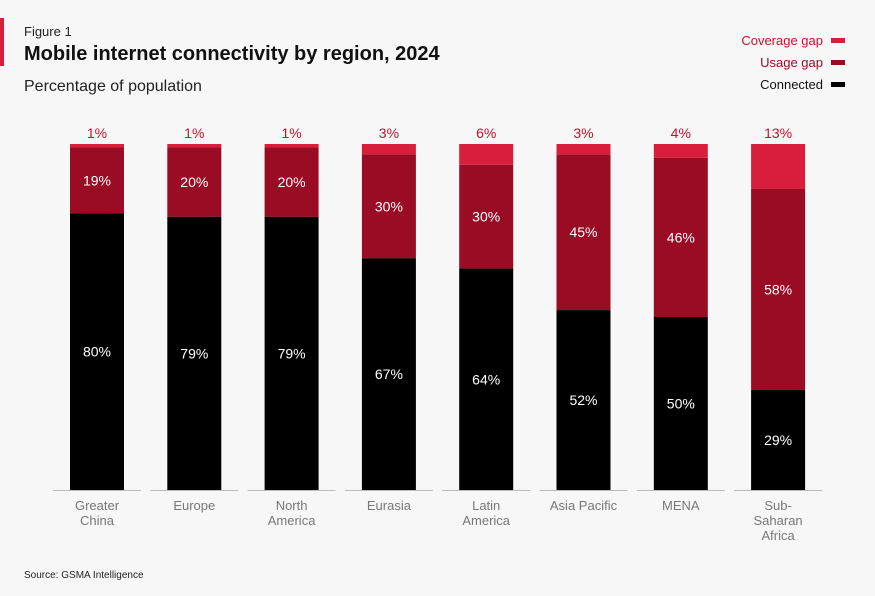 The height and width of the screenshot is (596, 875). Describe the element at coordinates (292, 520) in the screenshot. I see `category-label-2-1: America` at that location.